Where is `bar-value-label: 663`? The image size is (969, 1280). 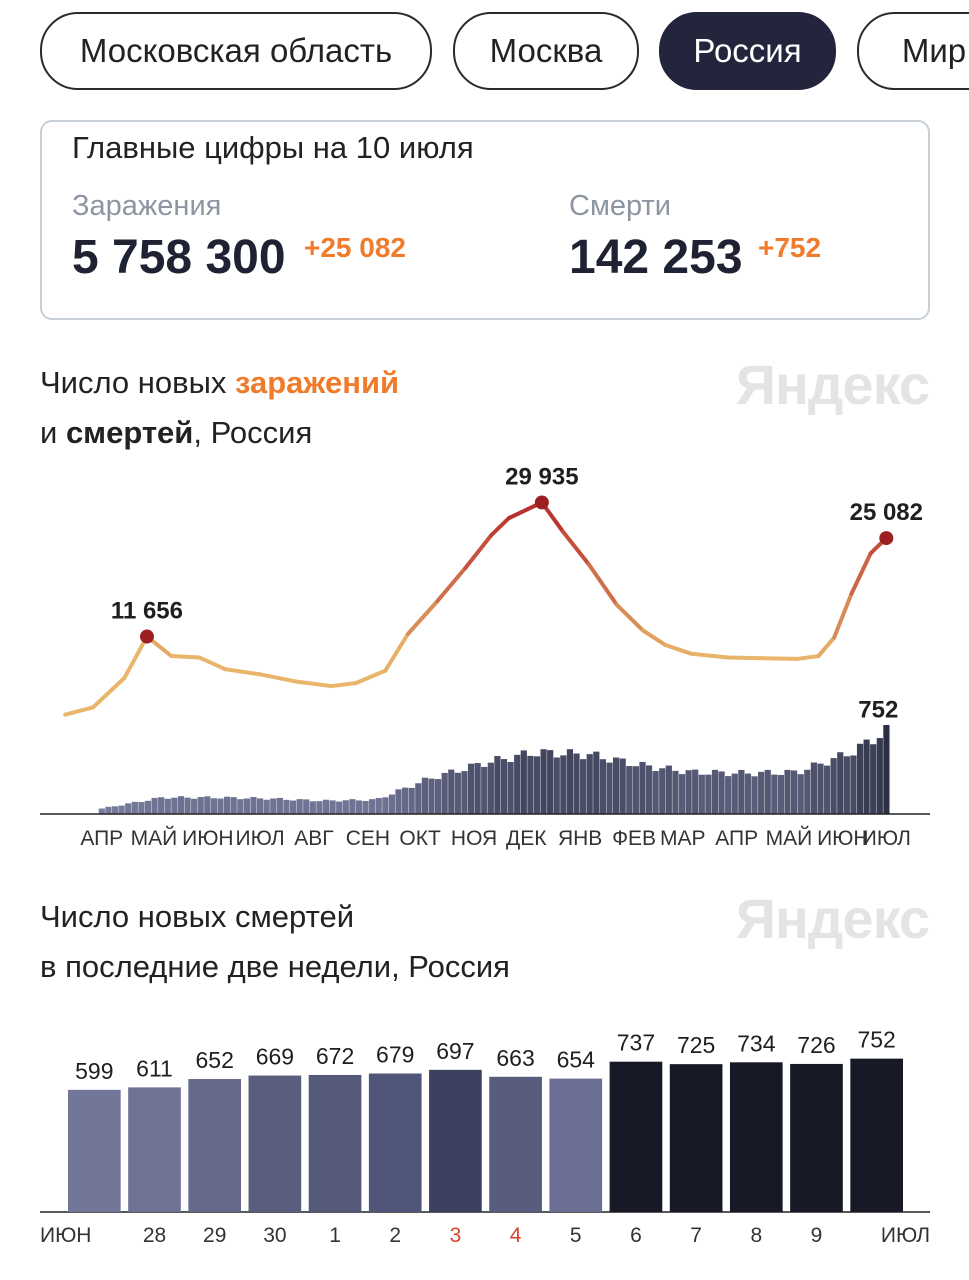
bar-value-label: 663 is located at coordinates (515, 1058).